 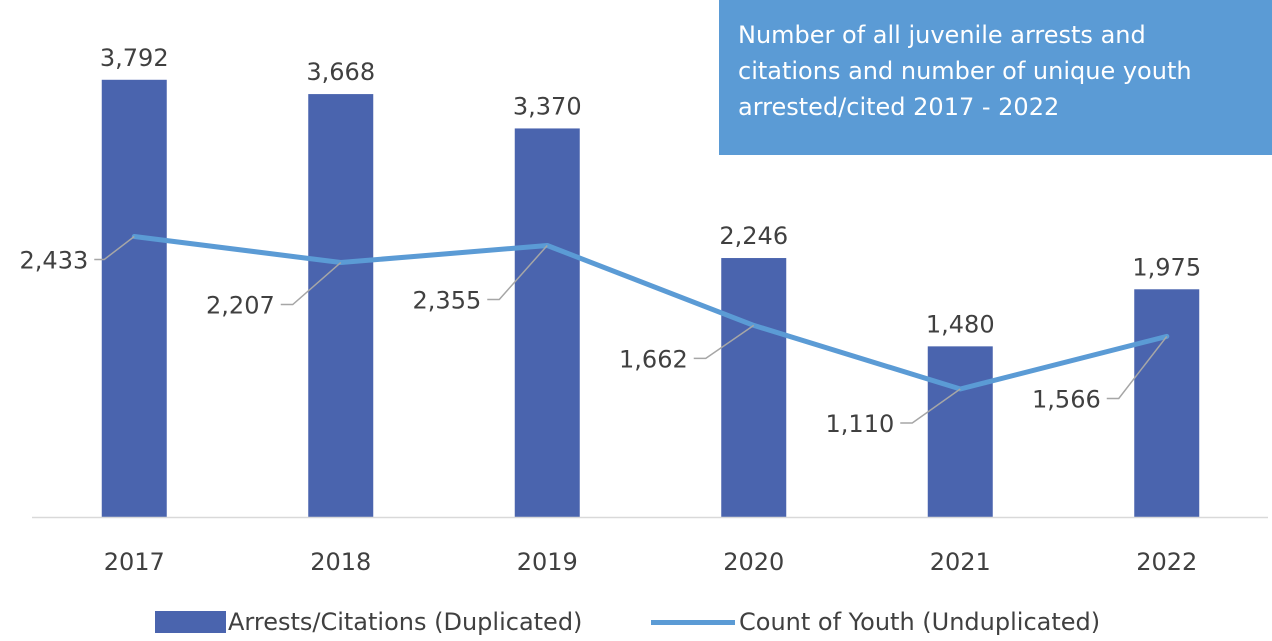 I want to click on bar-2017, so click(x=134, y=298).